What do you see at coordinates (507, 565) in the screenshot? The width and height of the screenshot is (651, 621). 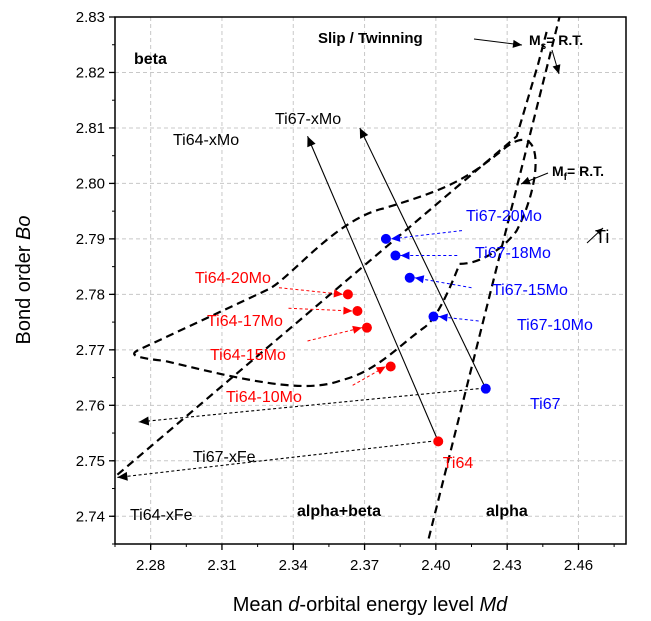 I see `x-tick-label: 2.43` at bounding box center [507, 565].